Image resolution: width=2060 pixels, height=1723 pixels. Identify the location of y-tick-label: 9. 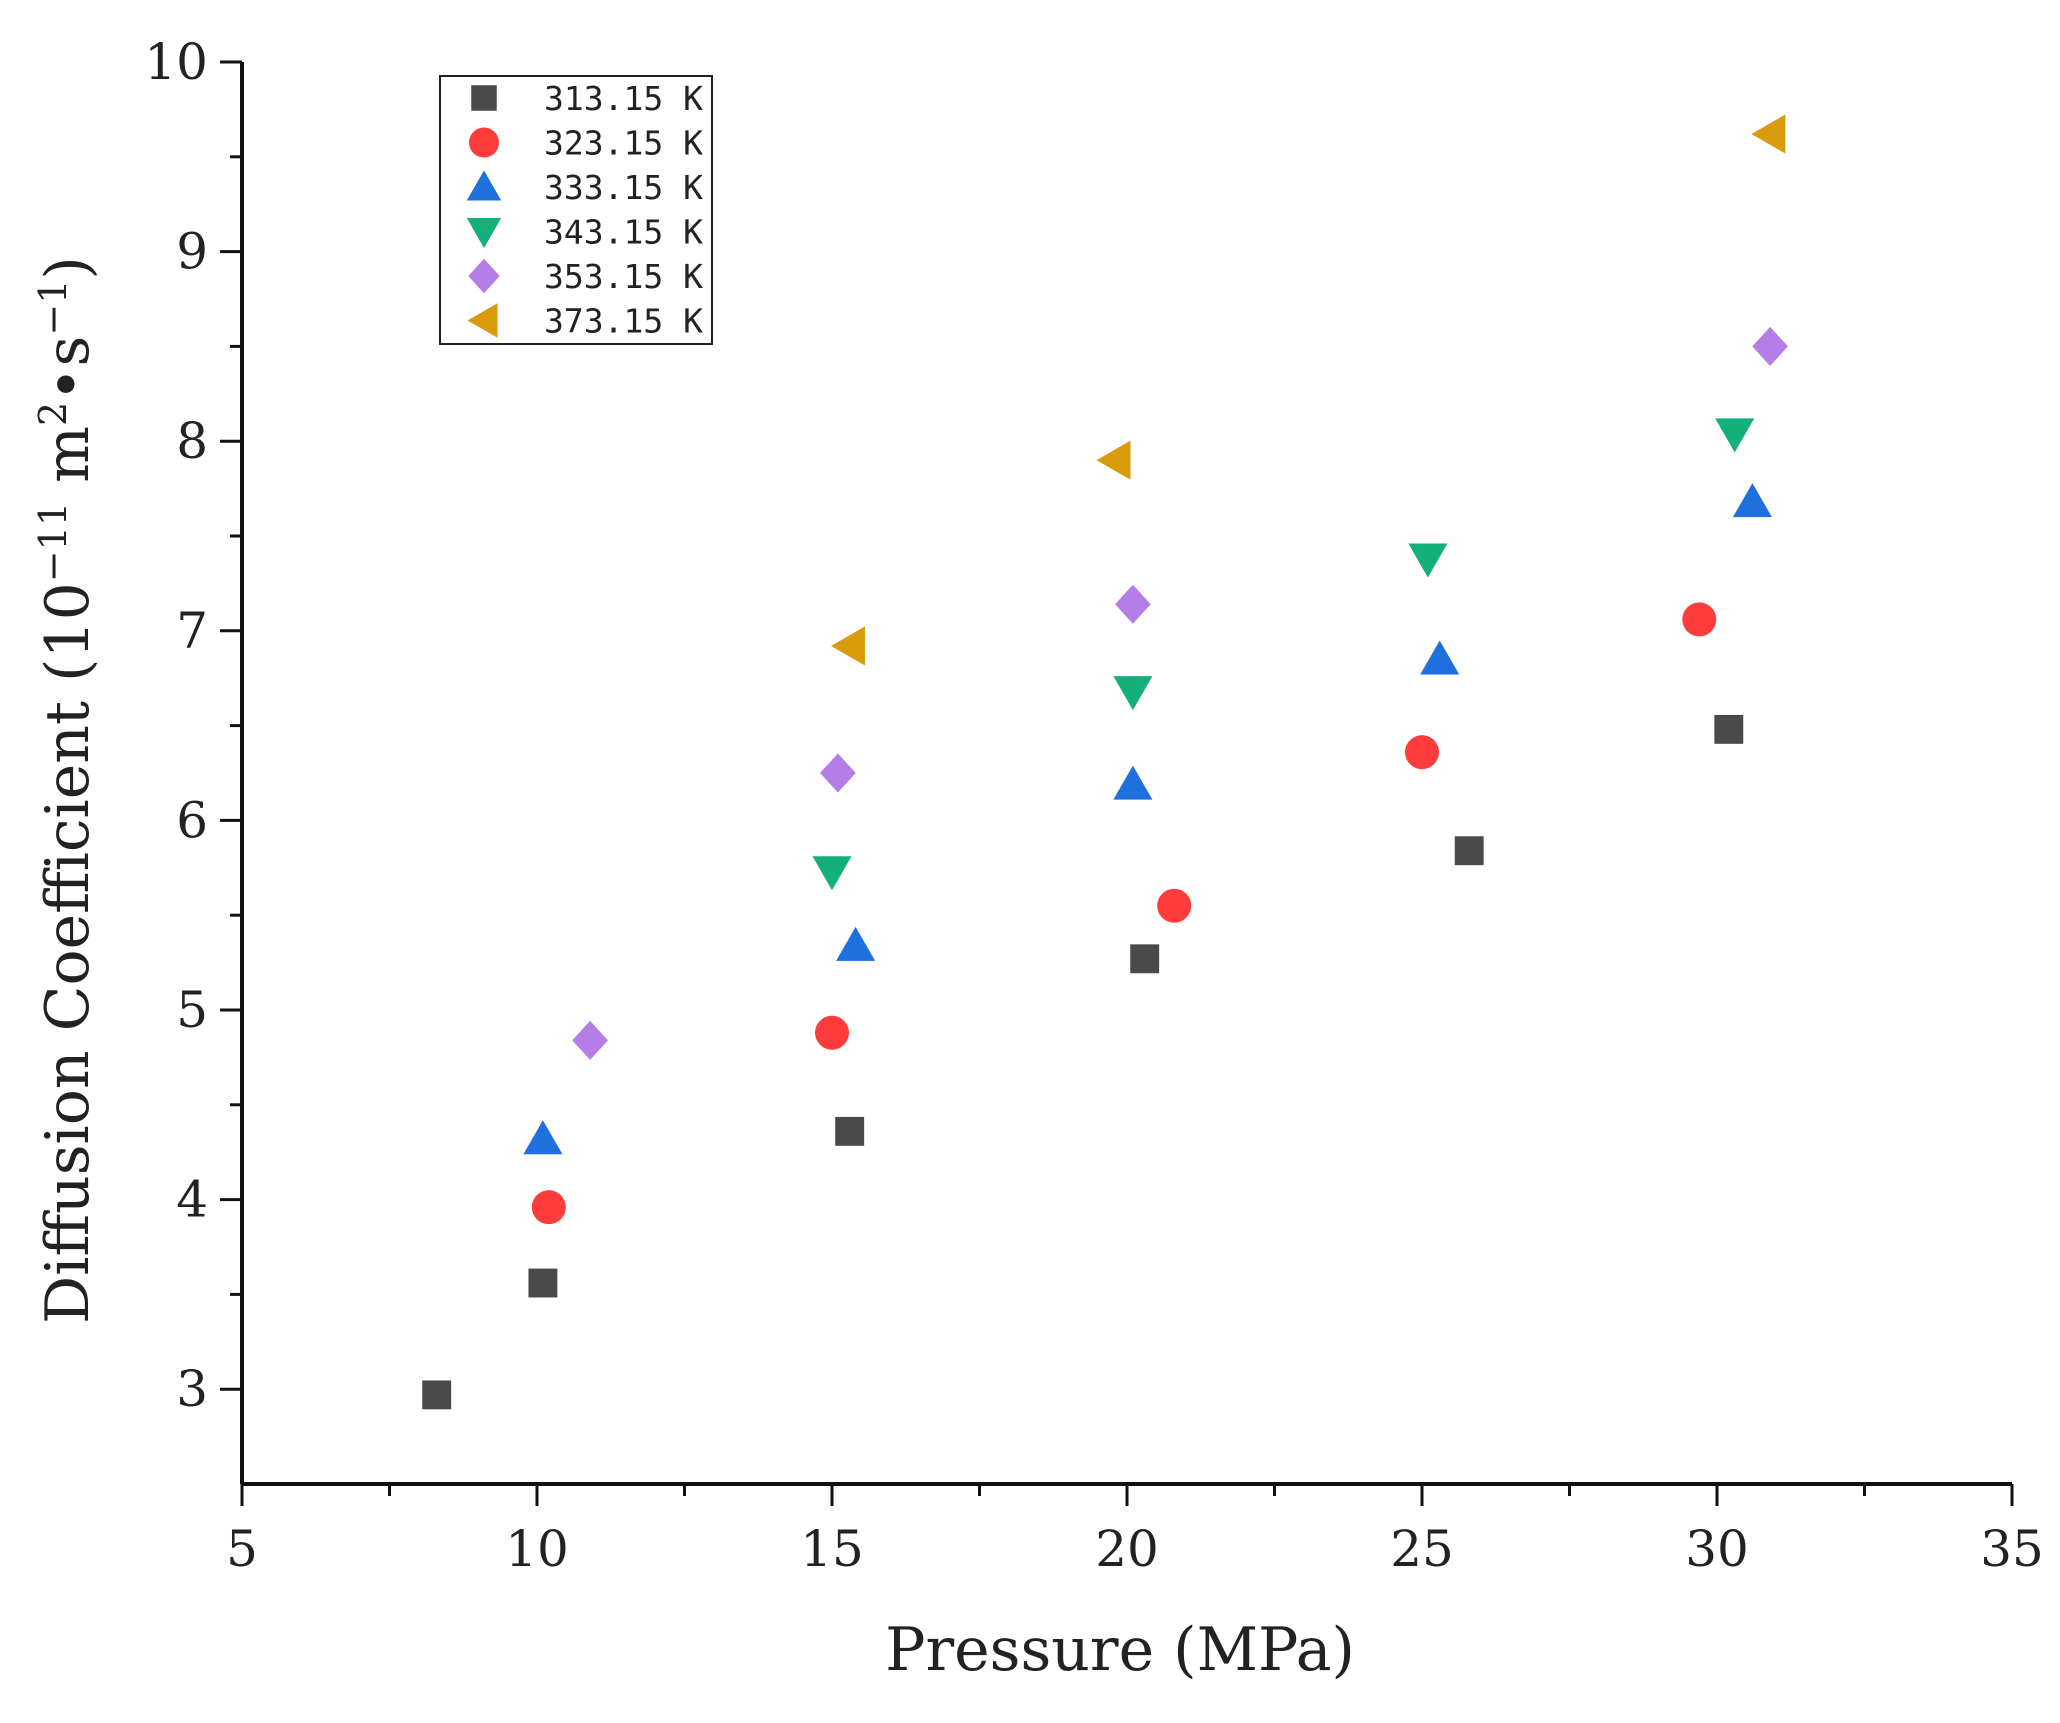
(192, 252).